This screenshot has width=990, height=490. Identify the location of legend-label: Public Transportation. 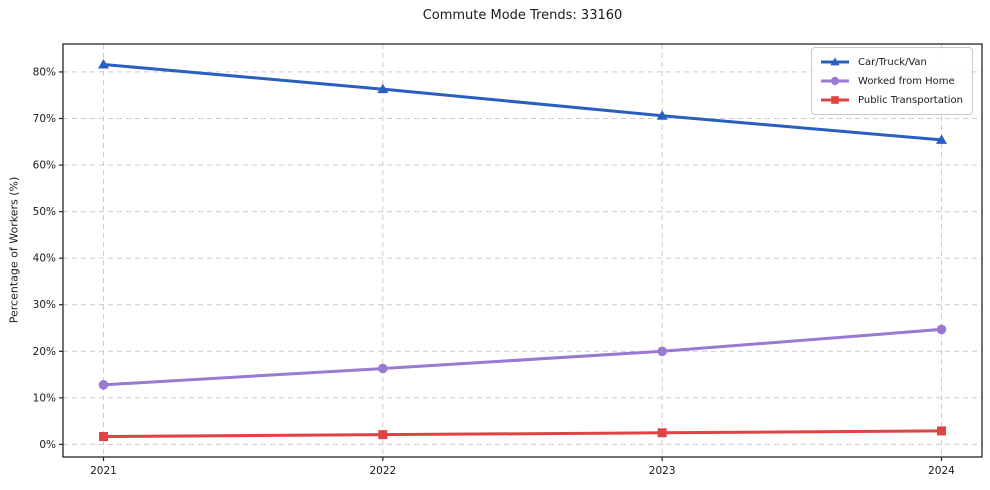
(910, 100).